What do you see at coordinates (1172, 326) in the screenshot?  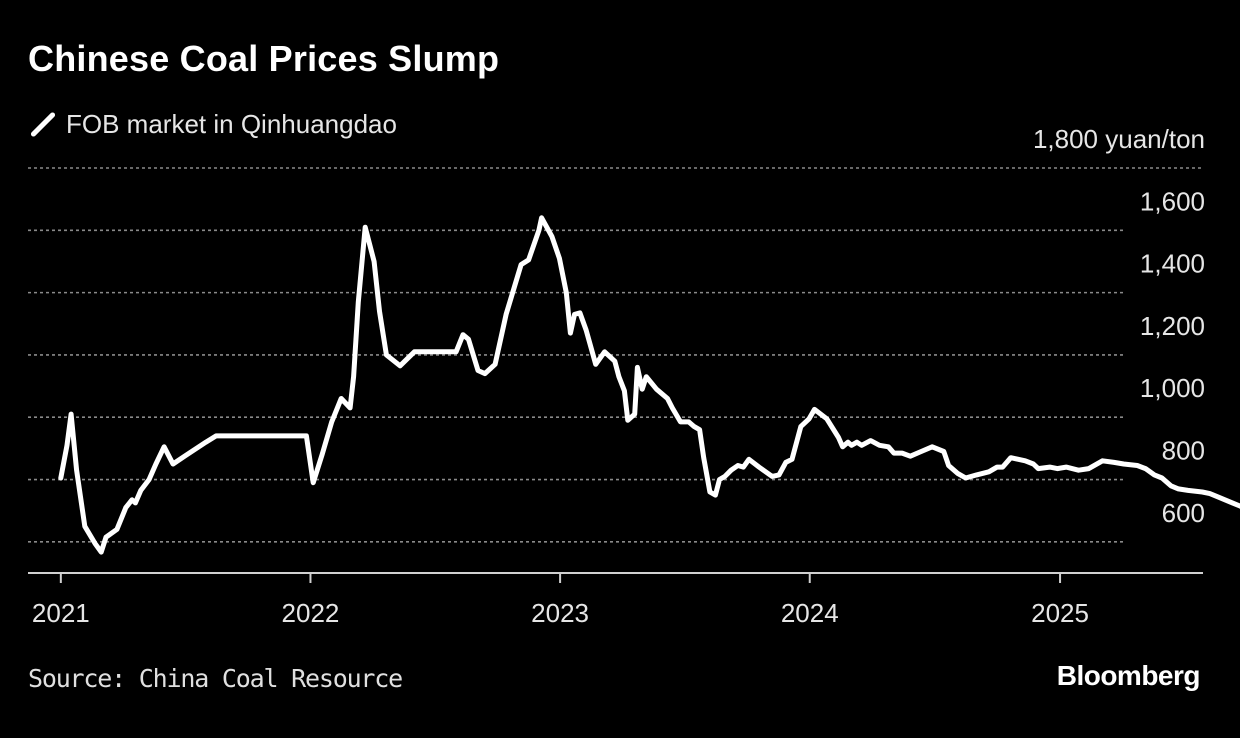 I see `y-tick-label: 1,200` at bounding box center [1172, 326].